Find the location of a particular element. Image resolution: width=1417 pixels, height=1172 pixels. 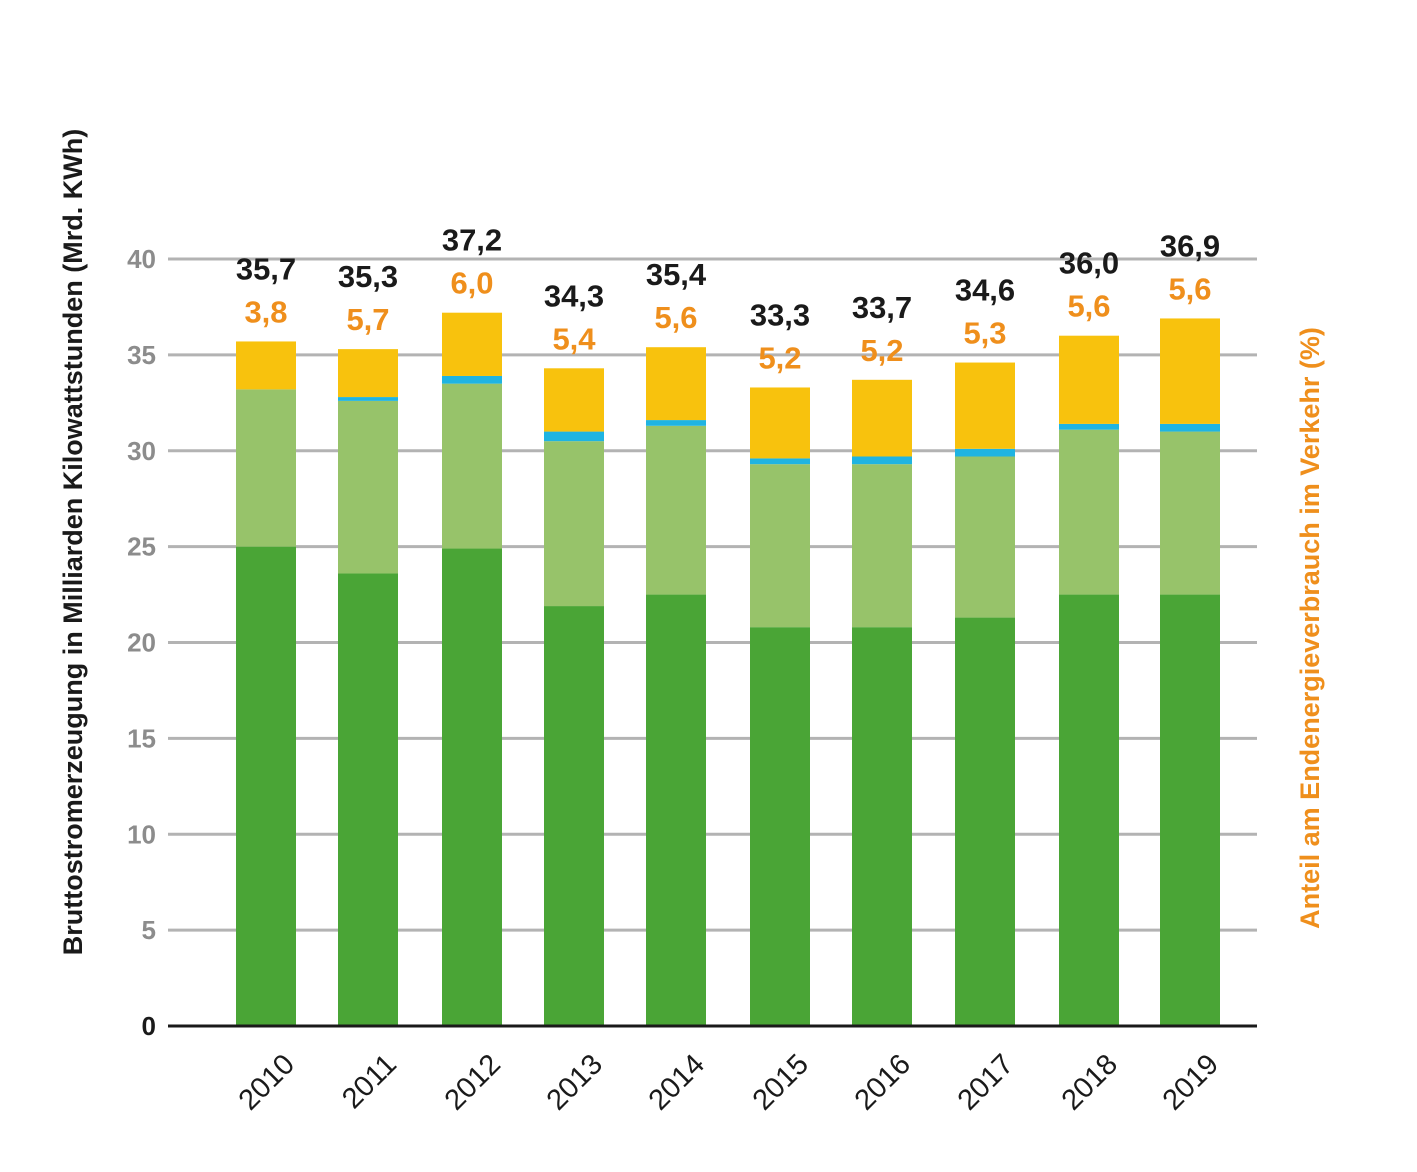

x-axis-ticks: 2010 2011 2012 2013 2014 2015 2016 2017 2018 2019 is located at coordinates (729, 1082).